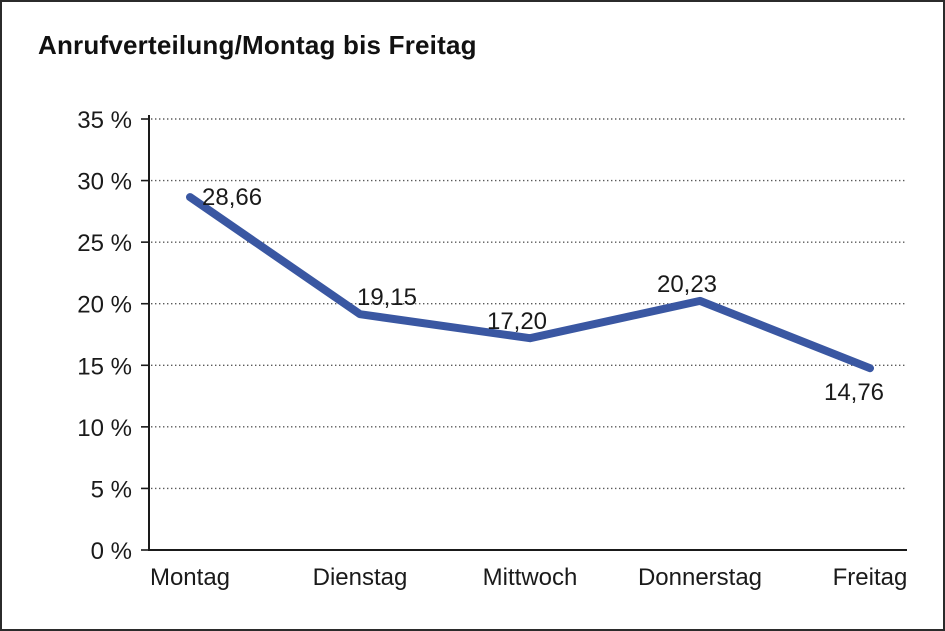 The width and height of the screenshot is (945, 631). I want to click on x-category-label: Freitag, so click(870, 577).